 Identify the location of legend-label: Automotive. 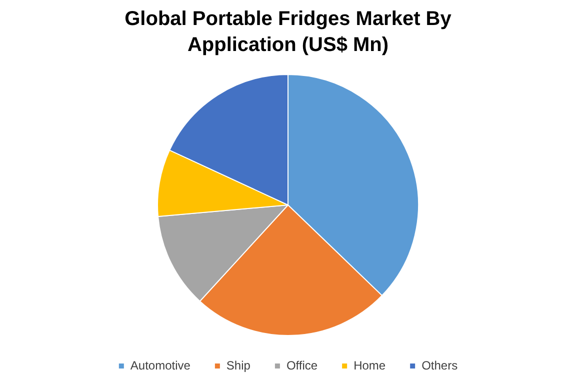
(160, 365).